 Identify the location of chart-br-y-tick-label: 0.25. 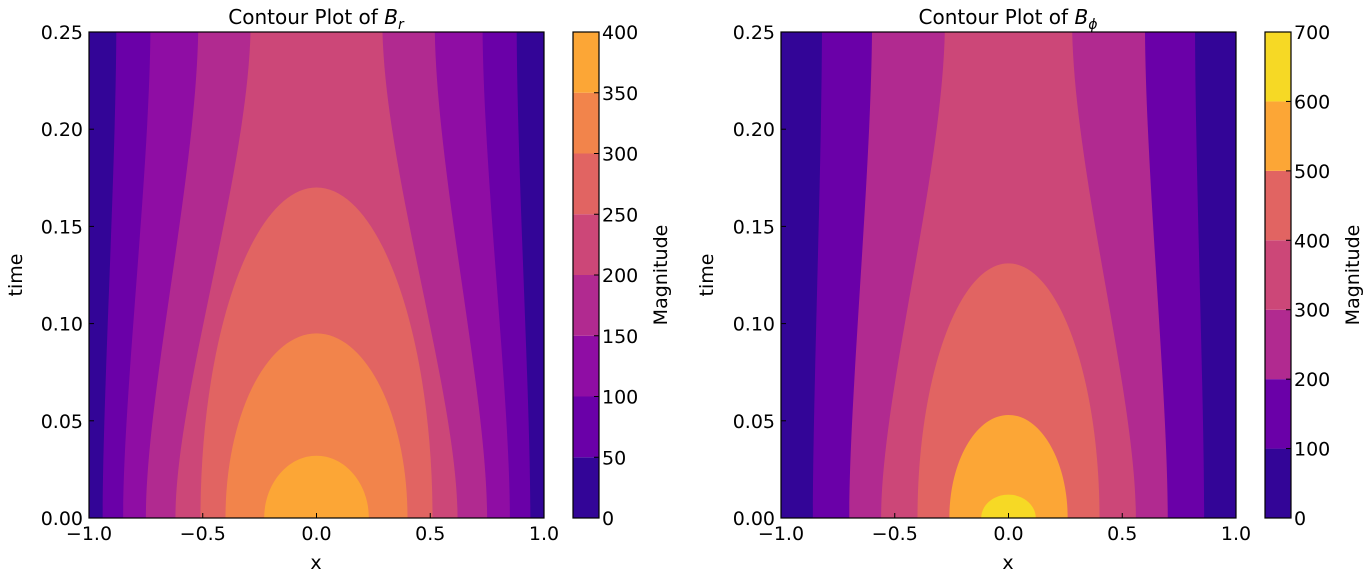
(62, 33).